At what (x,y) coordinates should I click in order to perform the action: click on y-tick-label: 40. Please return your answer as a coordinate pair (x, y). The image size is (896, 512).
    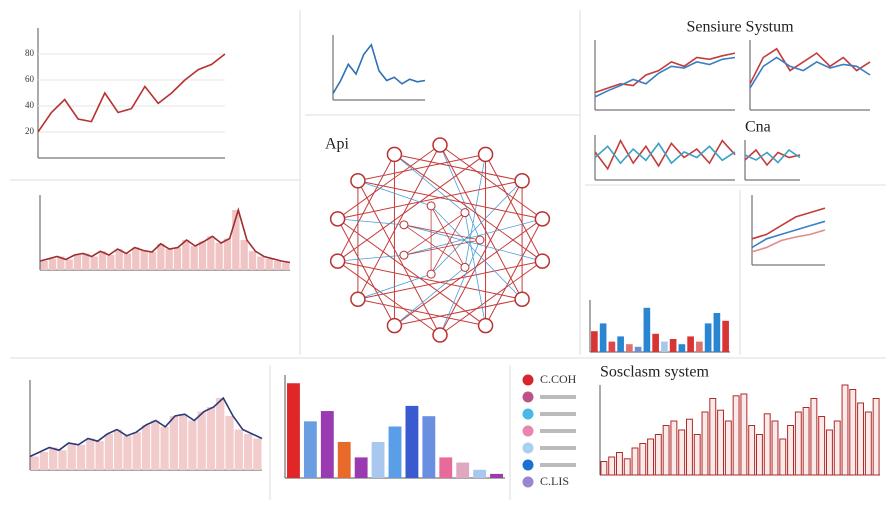
    Looking at the image, I should click on (30, 105).